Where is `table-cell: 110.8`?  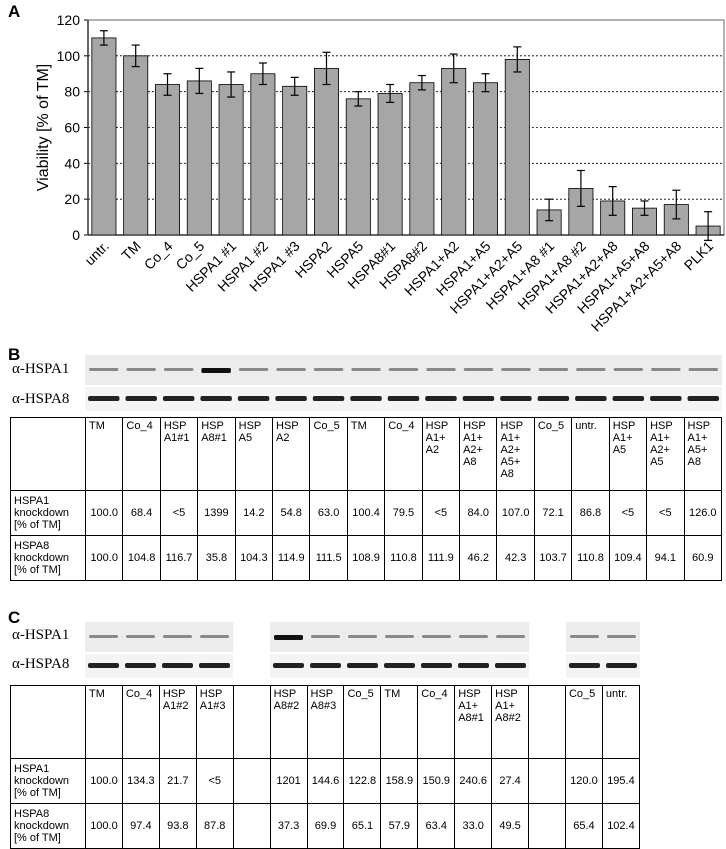 table-cell: 110.8 is located at coordinates (403, 558).